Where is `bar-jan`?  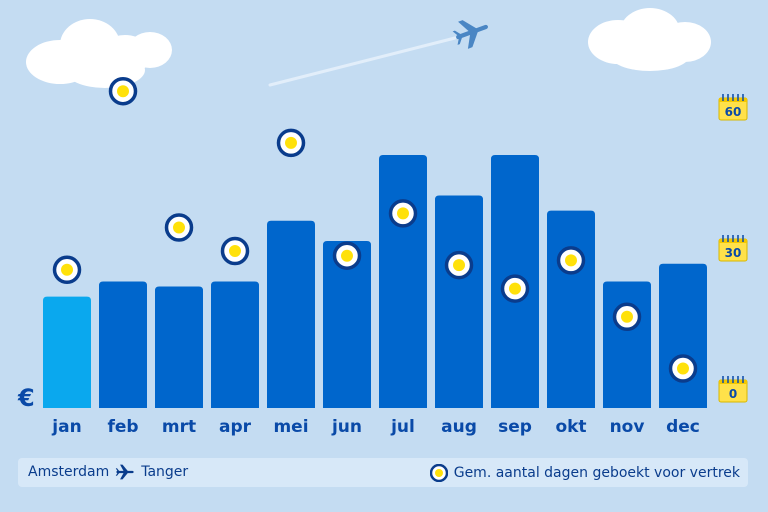
bar-jan is located at coordinates (67, 352).